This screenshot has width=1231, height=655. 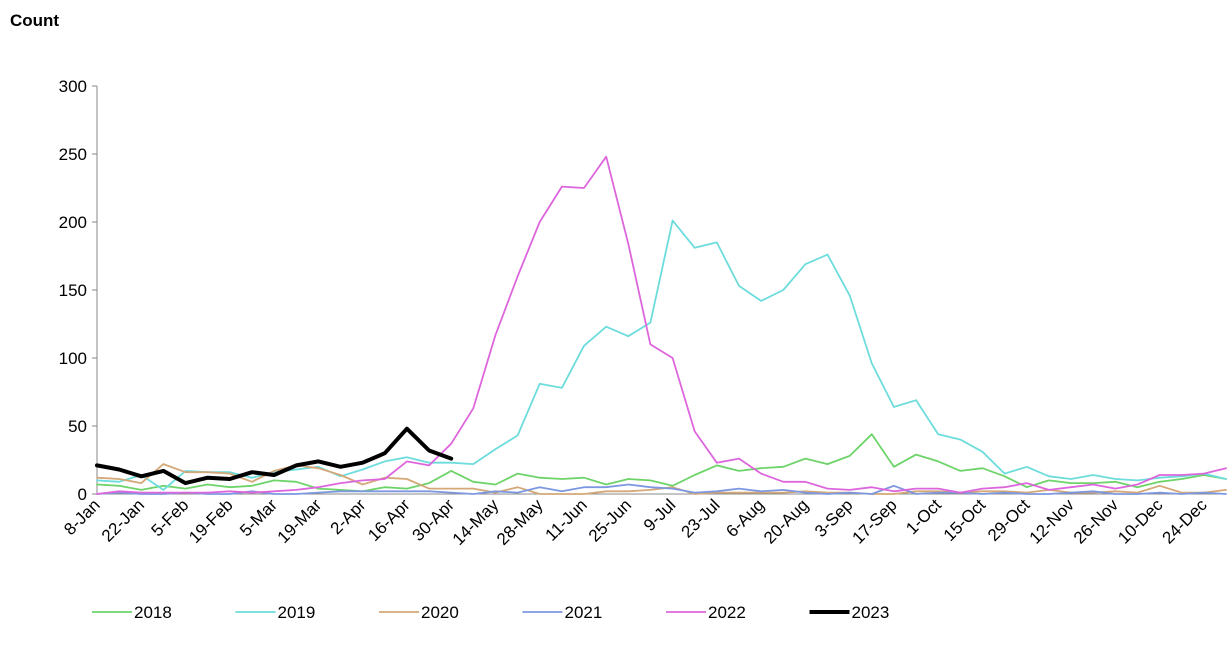 I want to click on legend-label-2023: 2023, so click(x=871, y=612).